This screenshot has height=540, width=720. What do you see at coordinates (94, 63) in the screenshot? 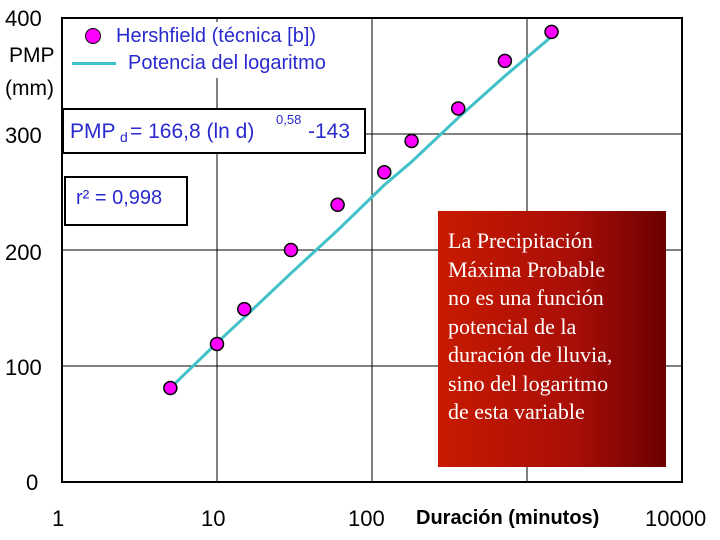
I see `legend-line-icon` at bounding box center [94, 63].